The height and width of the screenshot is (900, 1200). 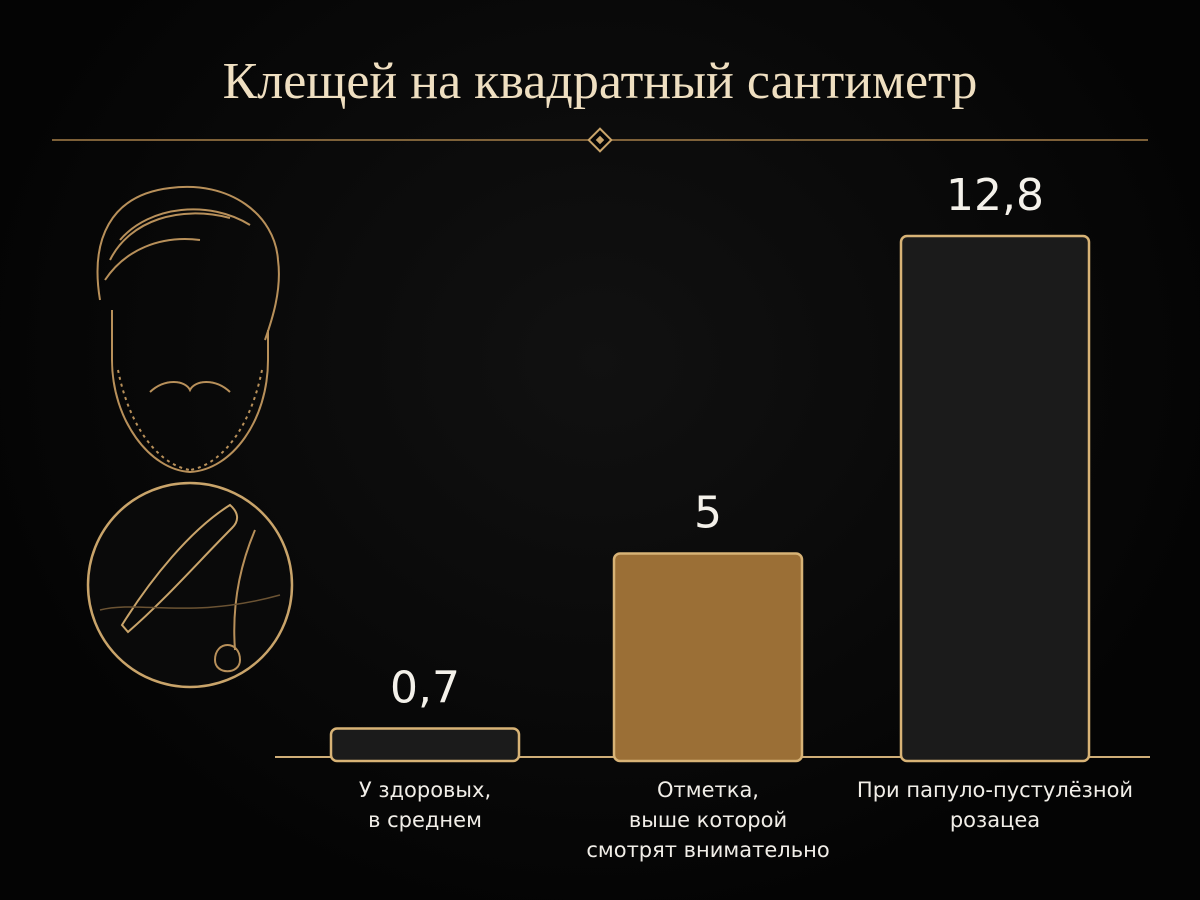 I want to click on x-tick-label: При папуло-пустулёзной розацеа, so click(x=995, y=805).